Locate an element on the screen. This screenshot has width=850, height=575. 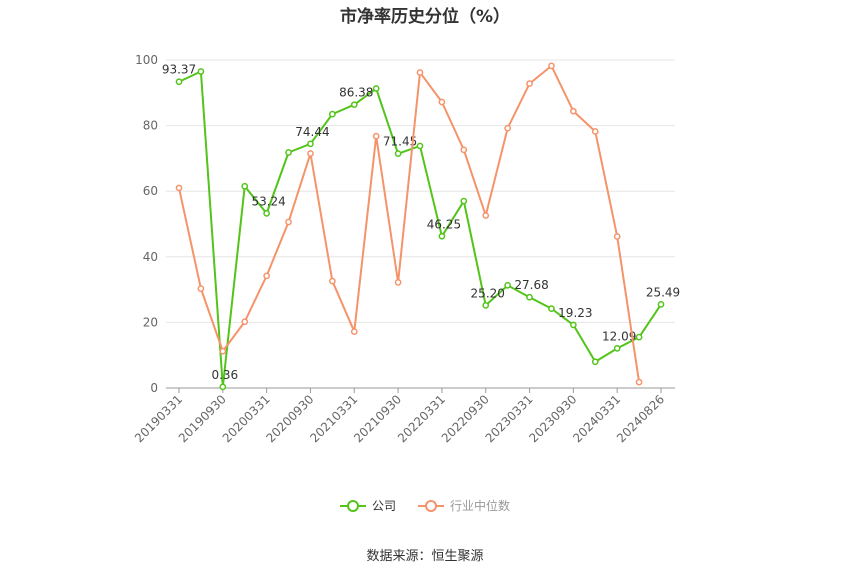
y-tick-label: 20 is located at coordinates (150, 322).